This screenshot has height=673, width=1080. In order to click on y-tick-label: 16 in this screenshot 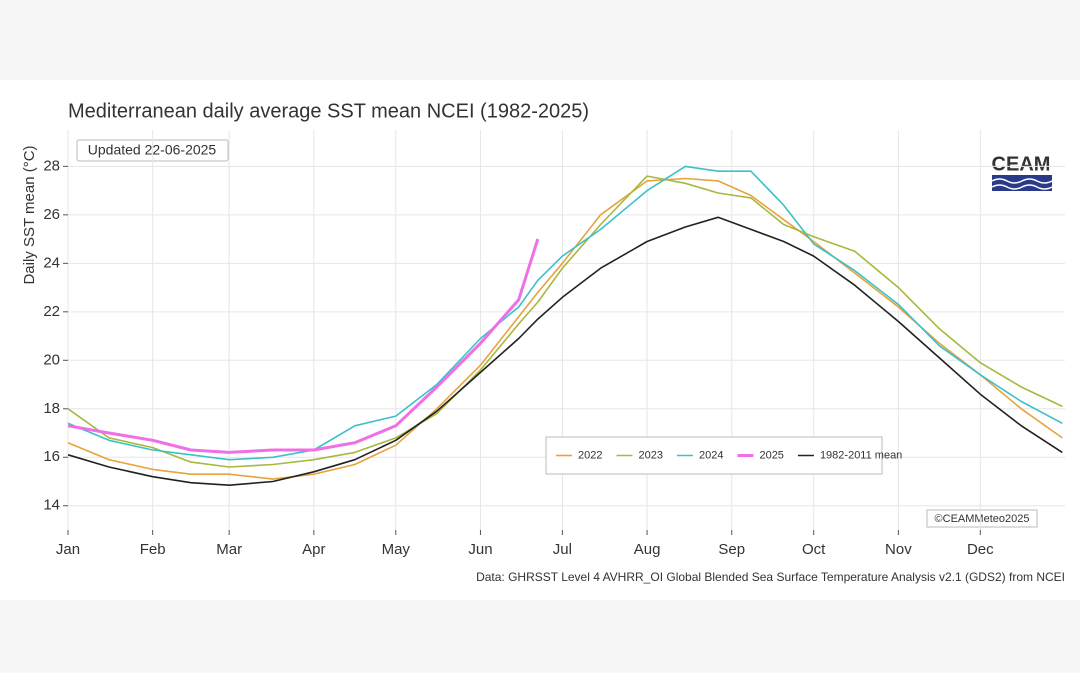, I will do `click(51, 456)`.